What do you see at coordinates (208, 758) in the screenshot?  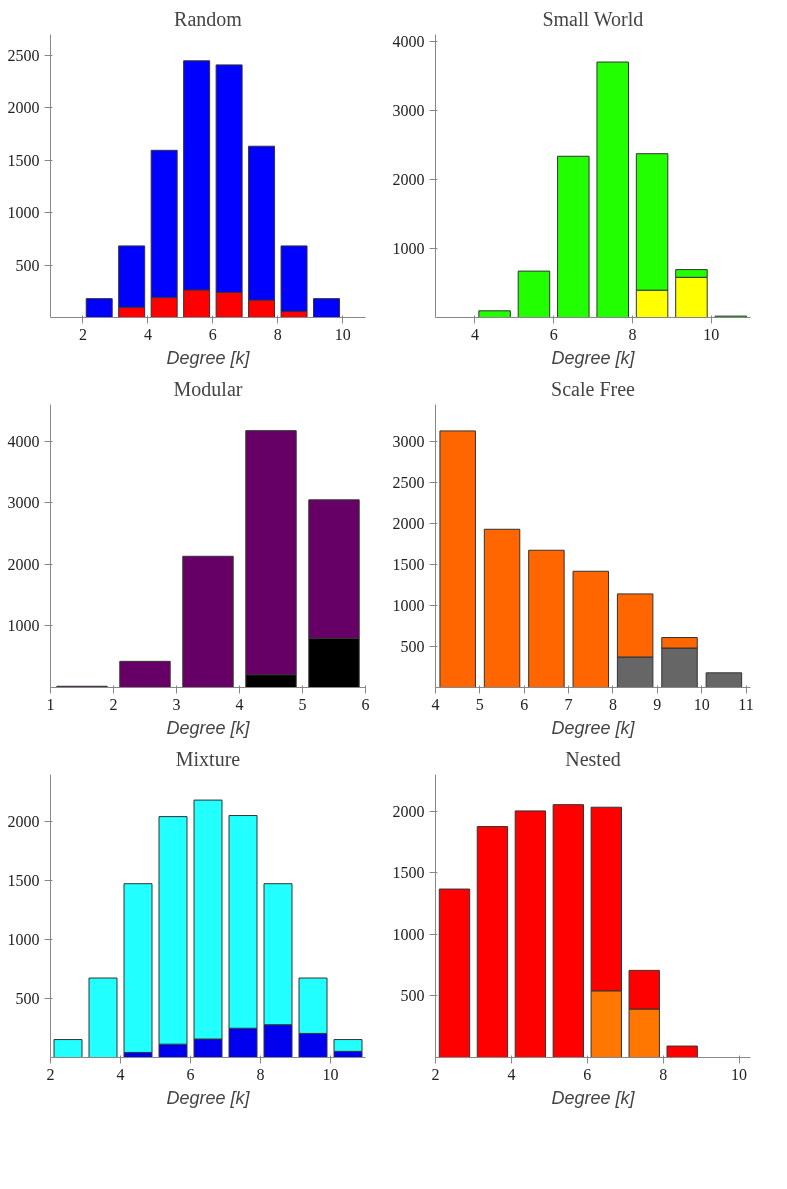 I see `chart-title: Mixture` at bounding box center [208, 758].